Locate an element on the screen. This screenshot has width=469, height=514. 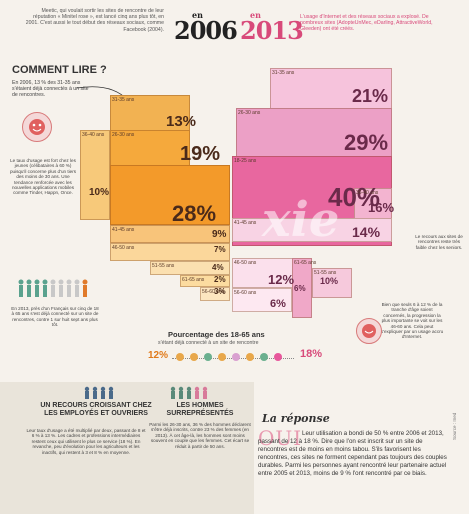
people-group-icon is located at coordinates (55, 289).